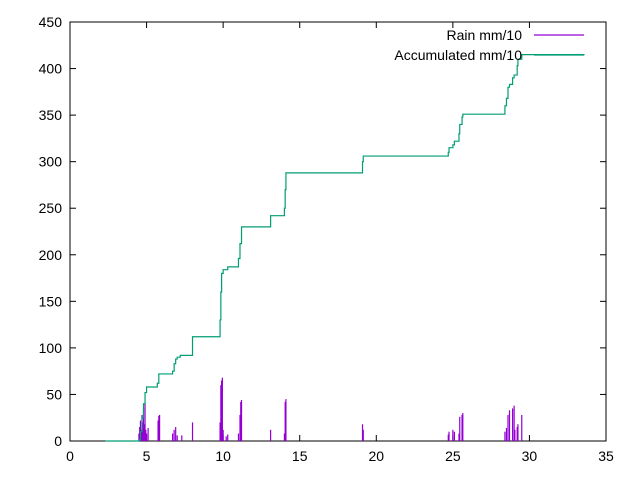 The image size is (640, 480). What do you see at coordinates (51, 162) in the screenshot?
I see `y-tick-label: 300` at bounding box center [51, 162].